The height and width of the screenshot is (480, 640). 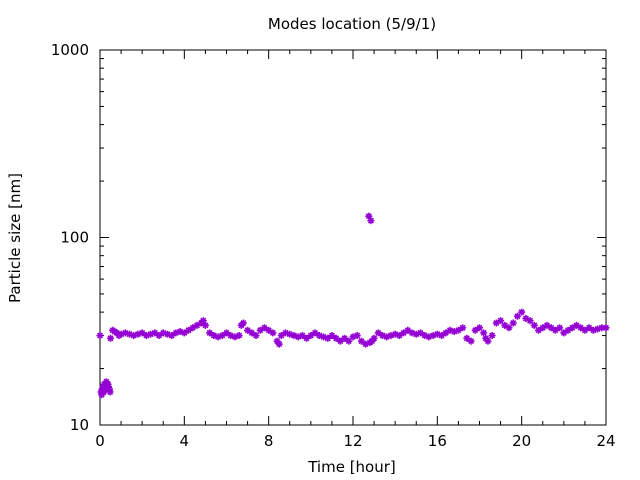 What do you see at coordinates (605, 441) in the screenshot?
I see `x-tick-label: 24` at bounding box center [605, 441].